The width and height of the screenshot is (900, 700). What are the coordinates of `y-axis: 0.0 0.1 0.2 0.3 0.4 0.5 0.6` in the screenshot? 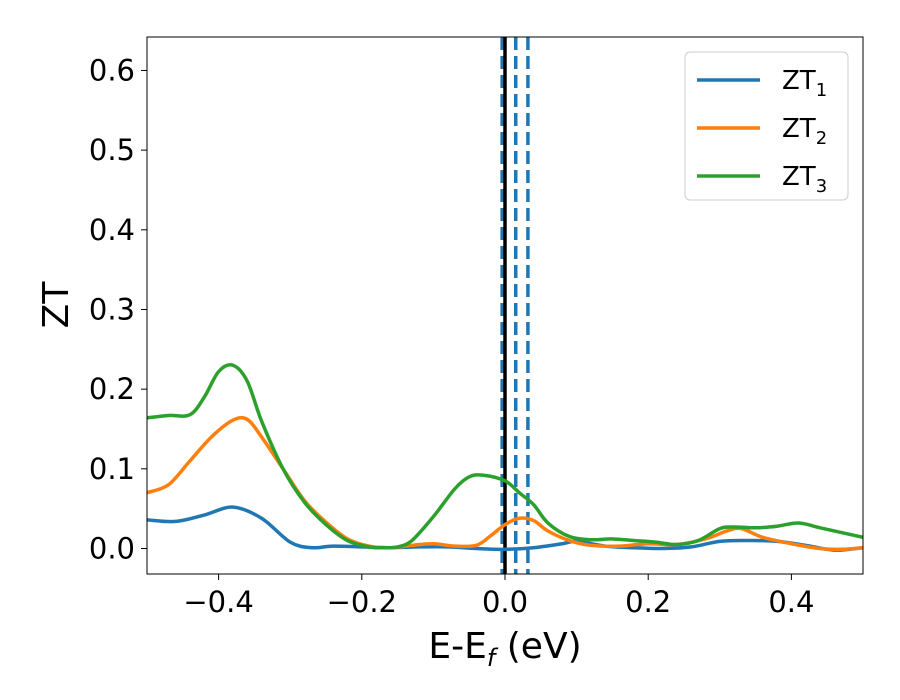 It's located at (118, 309).